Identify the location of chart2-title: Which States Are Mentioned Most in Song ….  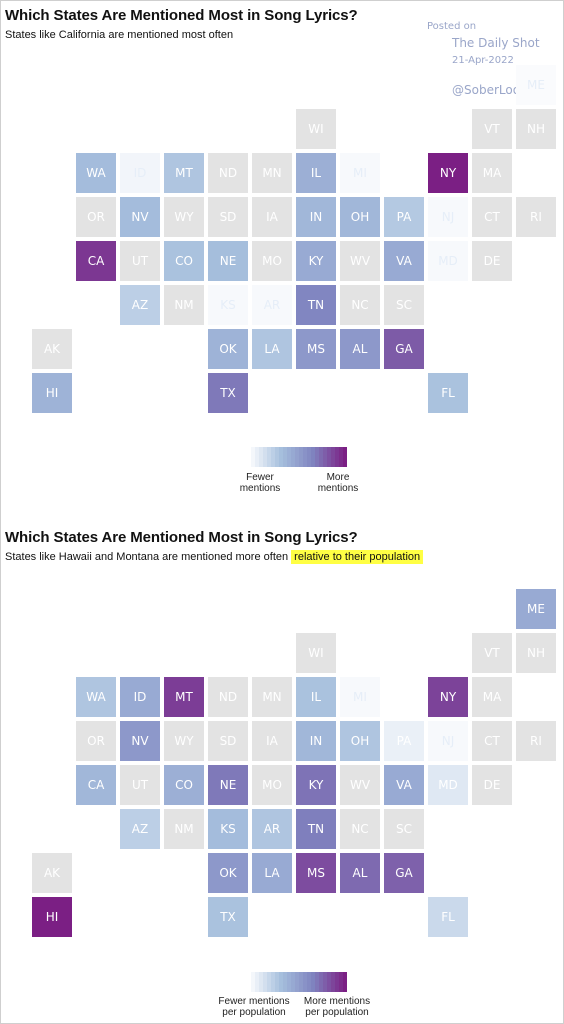
(181, 537).